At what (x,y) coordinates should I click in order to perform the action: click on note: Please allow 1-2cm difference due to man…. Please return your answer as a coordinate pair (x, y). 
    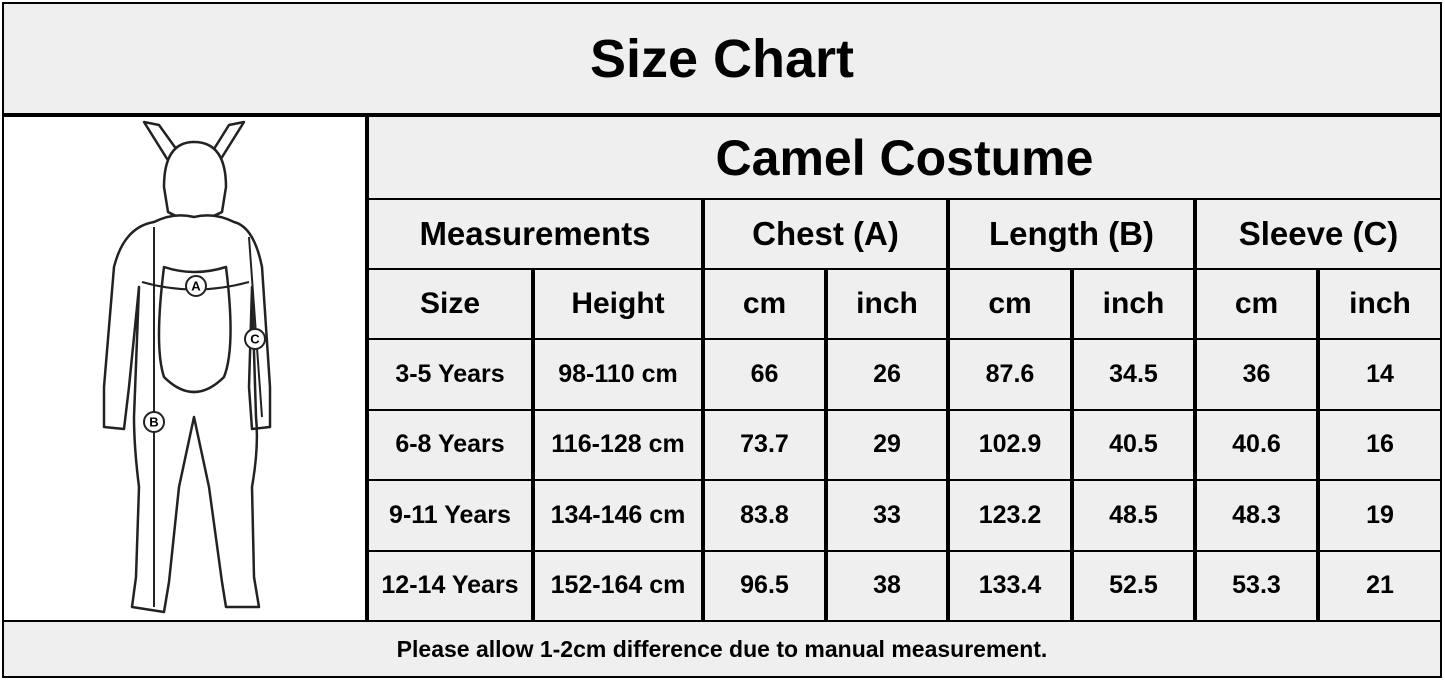
    Looking at the image, I should click on (722, 649).